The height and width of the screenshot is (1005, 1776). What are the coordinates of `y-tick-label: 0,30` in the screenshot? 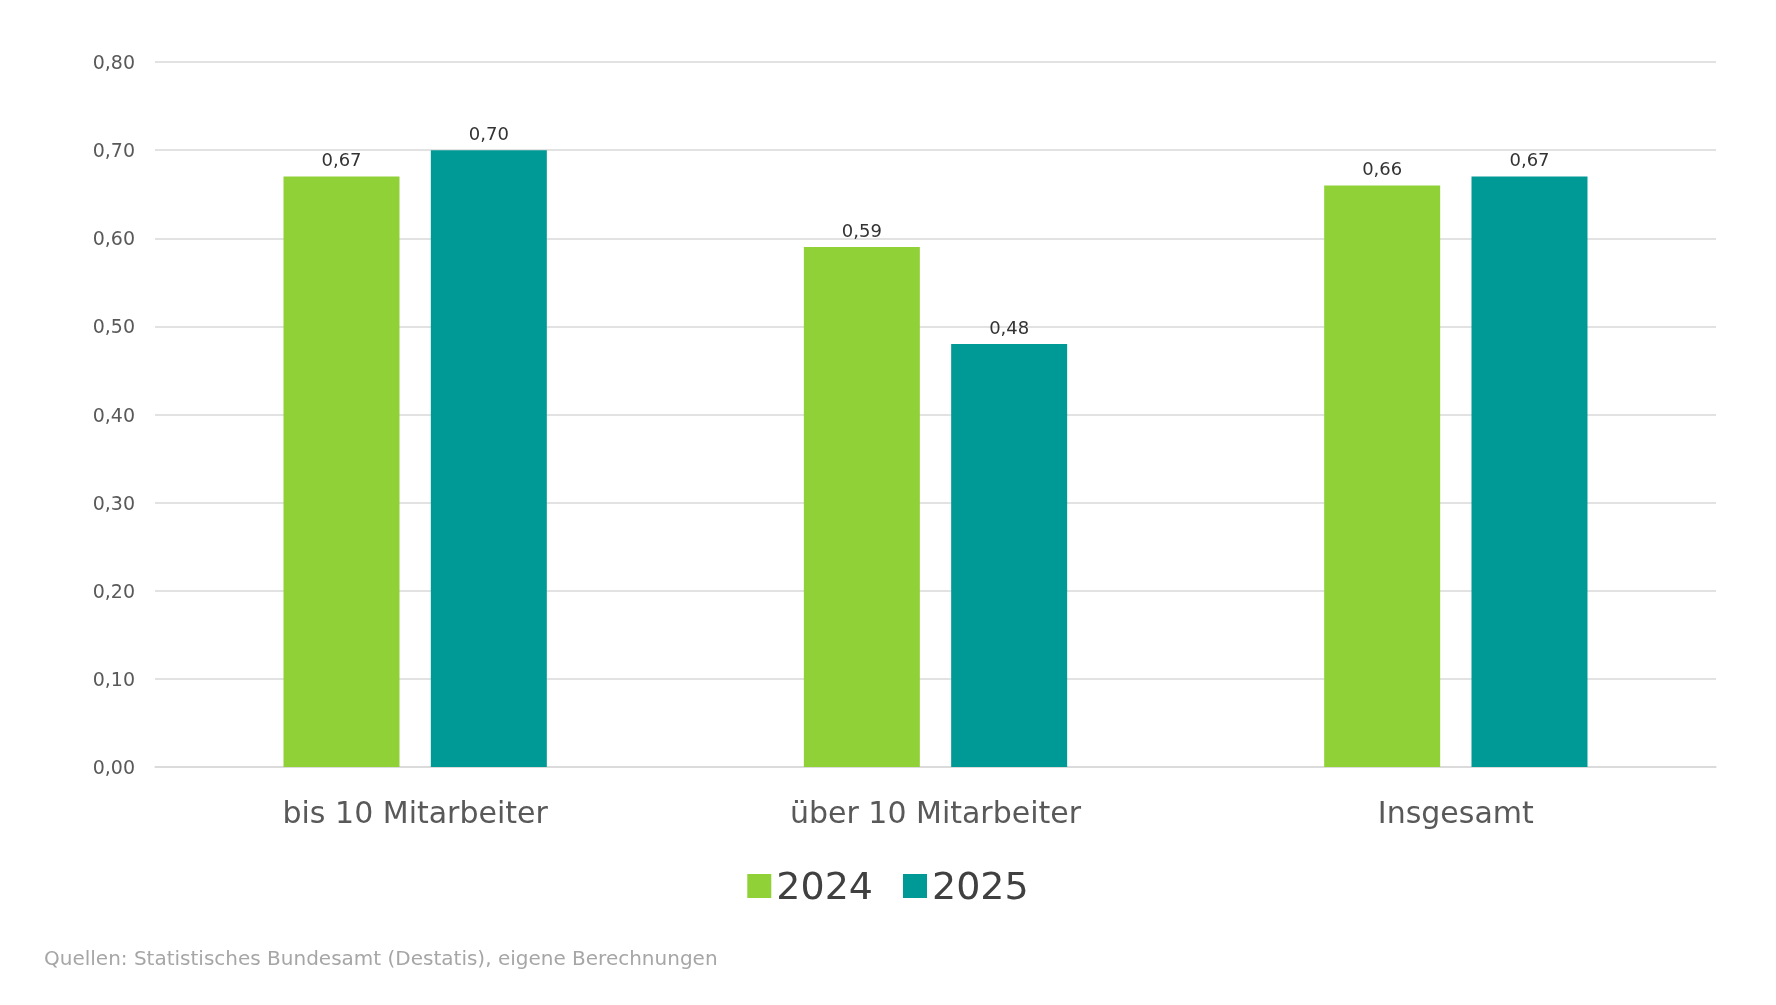 It's located at (113, 502).